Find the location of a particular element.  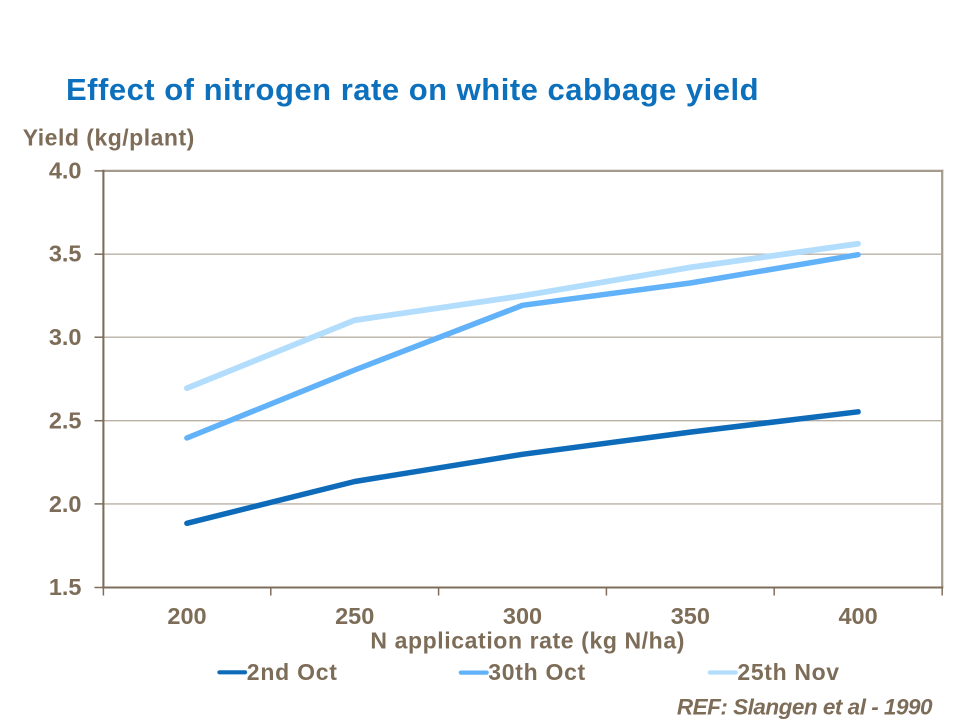

svg-text: Yield (kg/plant) is located at coordinates (109, 138).